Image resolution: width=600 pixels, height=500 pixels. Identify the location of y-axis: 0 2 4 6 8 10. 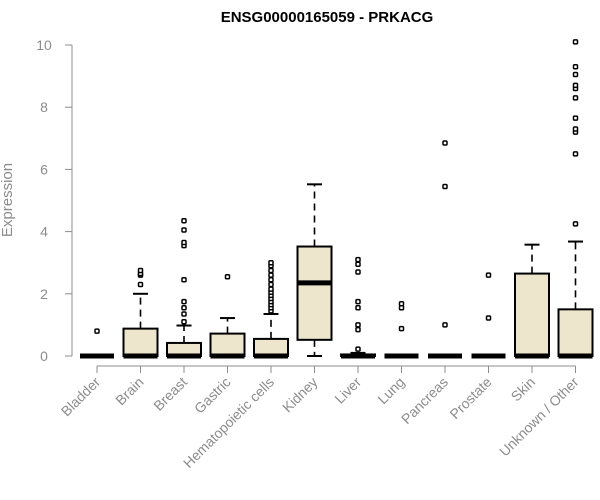
(54, 200).